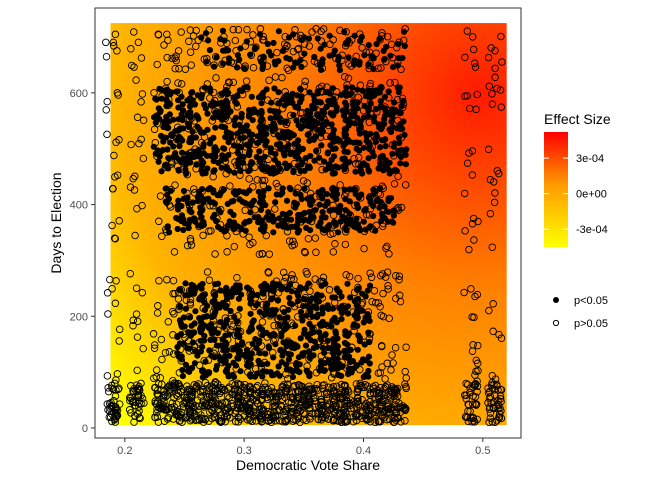  Describe the element at coordinates (363, 451) in the screenshot. I see `x-tick-label: 0.4` at that location.